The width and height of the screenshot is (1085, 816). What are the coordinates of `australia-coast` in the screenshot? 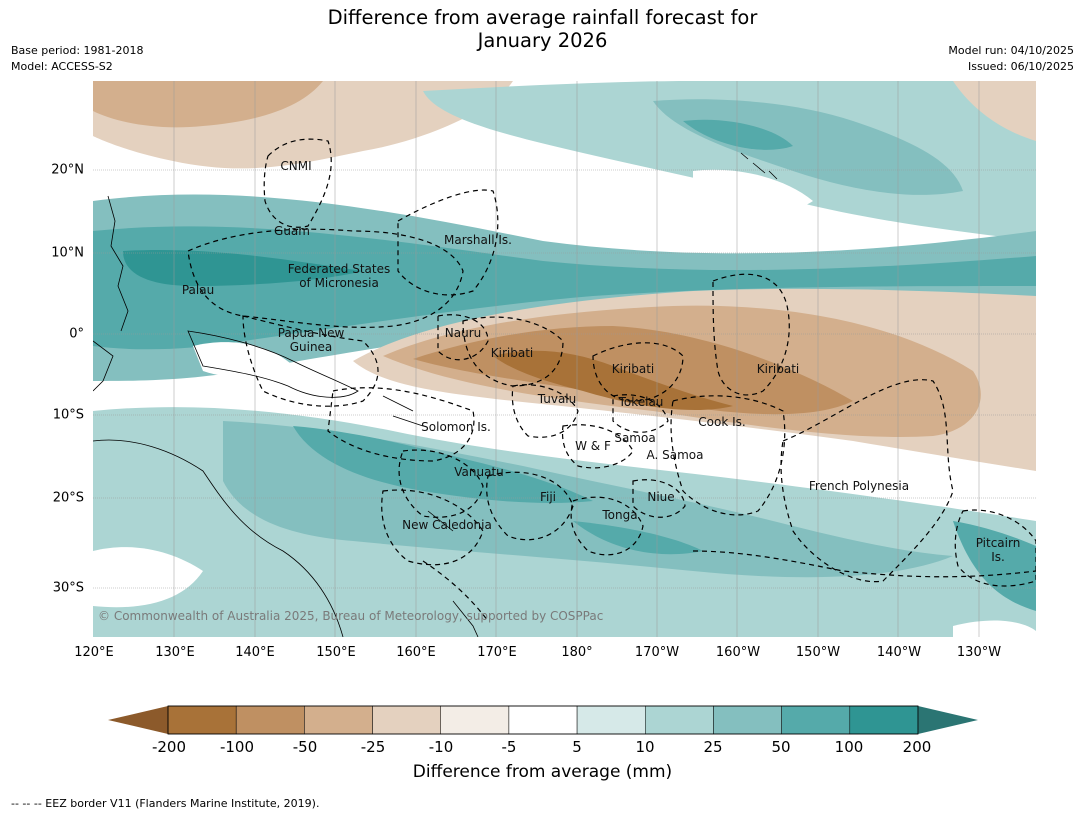 It's located at (218, 538).